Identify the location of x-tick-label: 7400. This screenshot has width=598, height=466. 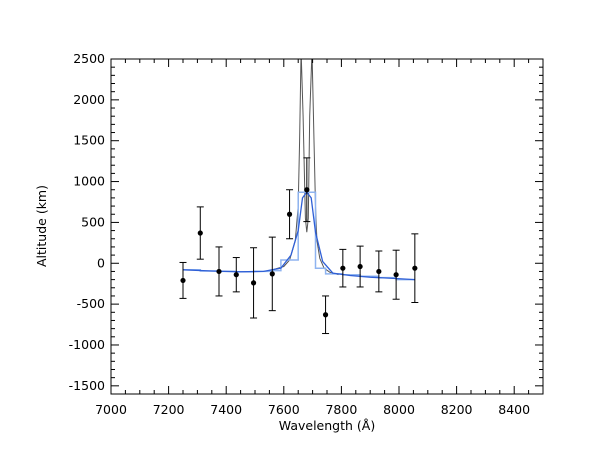
(226, 409).